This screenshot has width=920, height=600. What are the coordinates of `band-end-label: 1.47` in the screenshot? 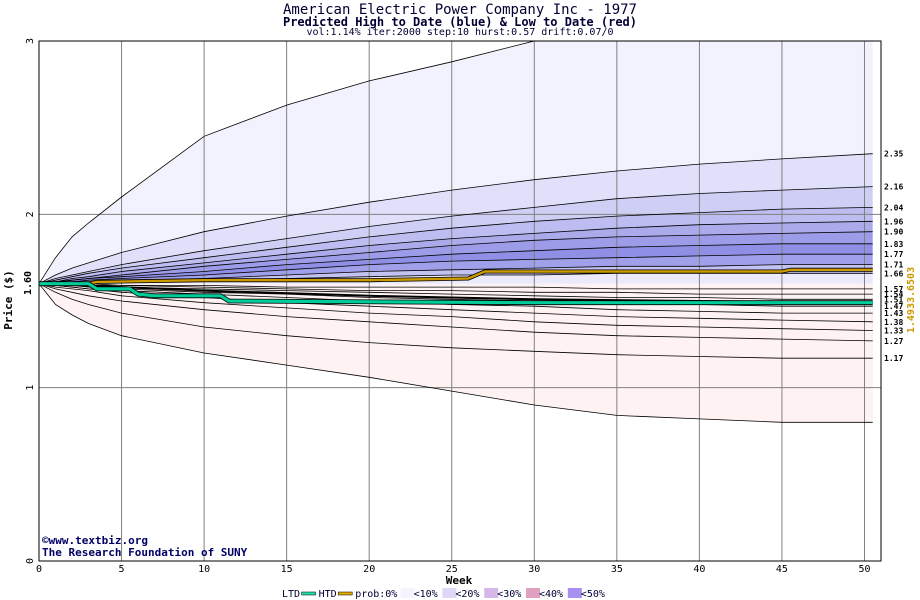 It's located at (893, 306).